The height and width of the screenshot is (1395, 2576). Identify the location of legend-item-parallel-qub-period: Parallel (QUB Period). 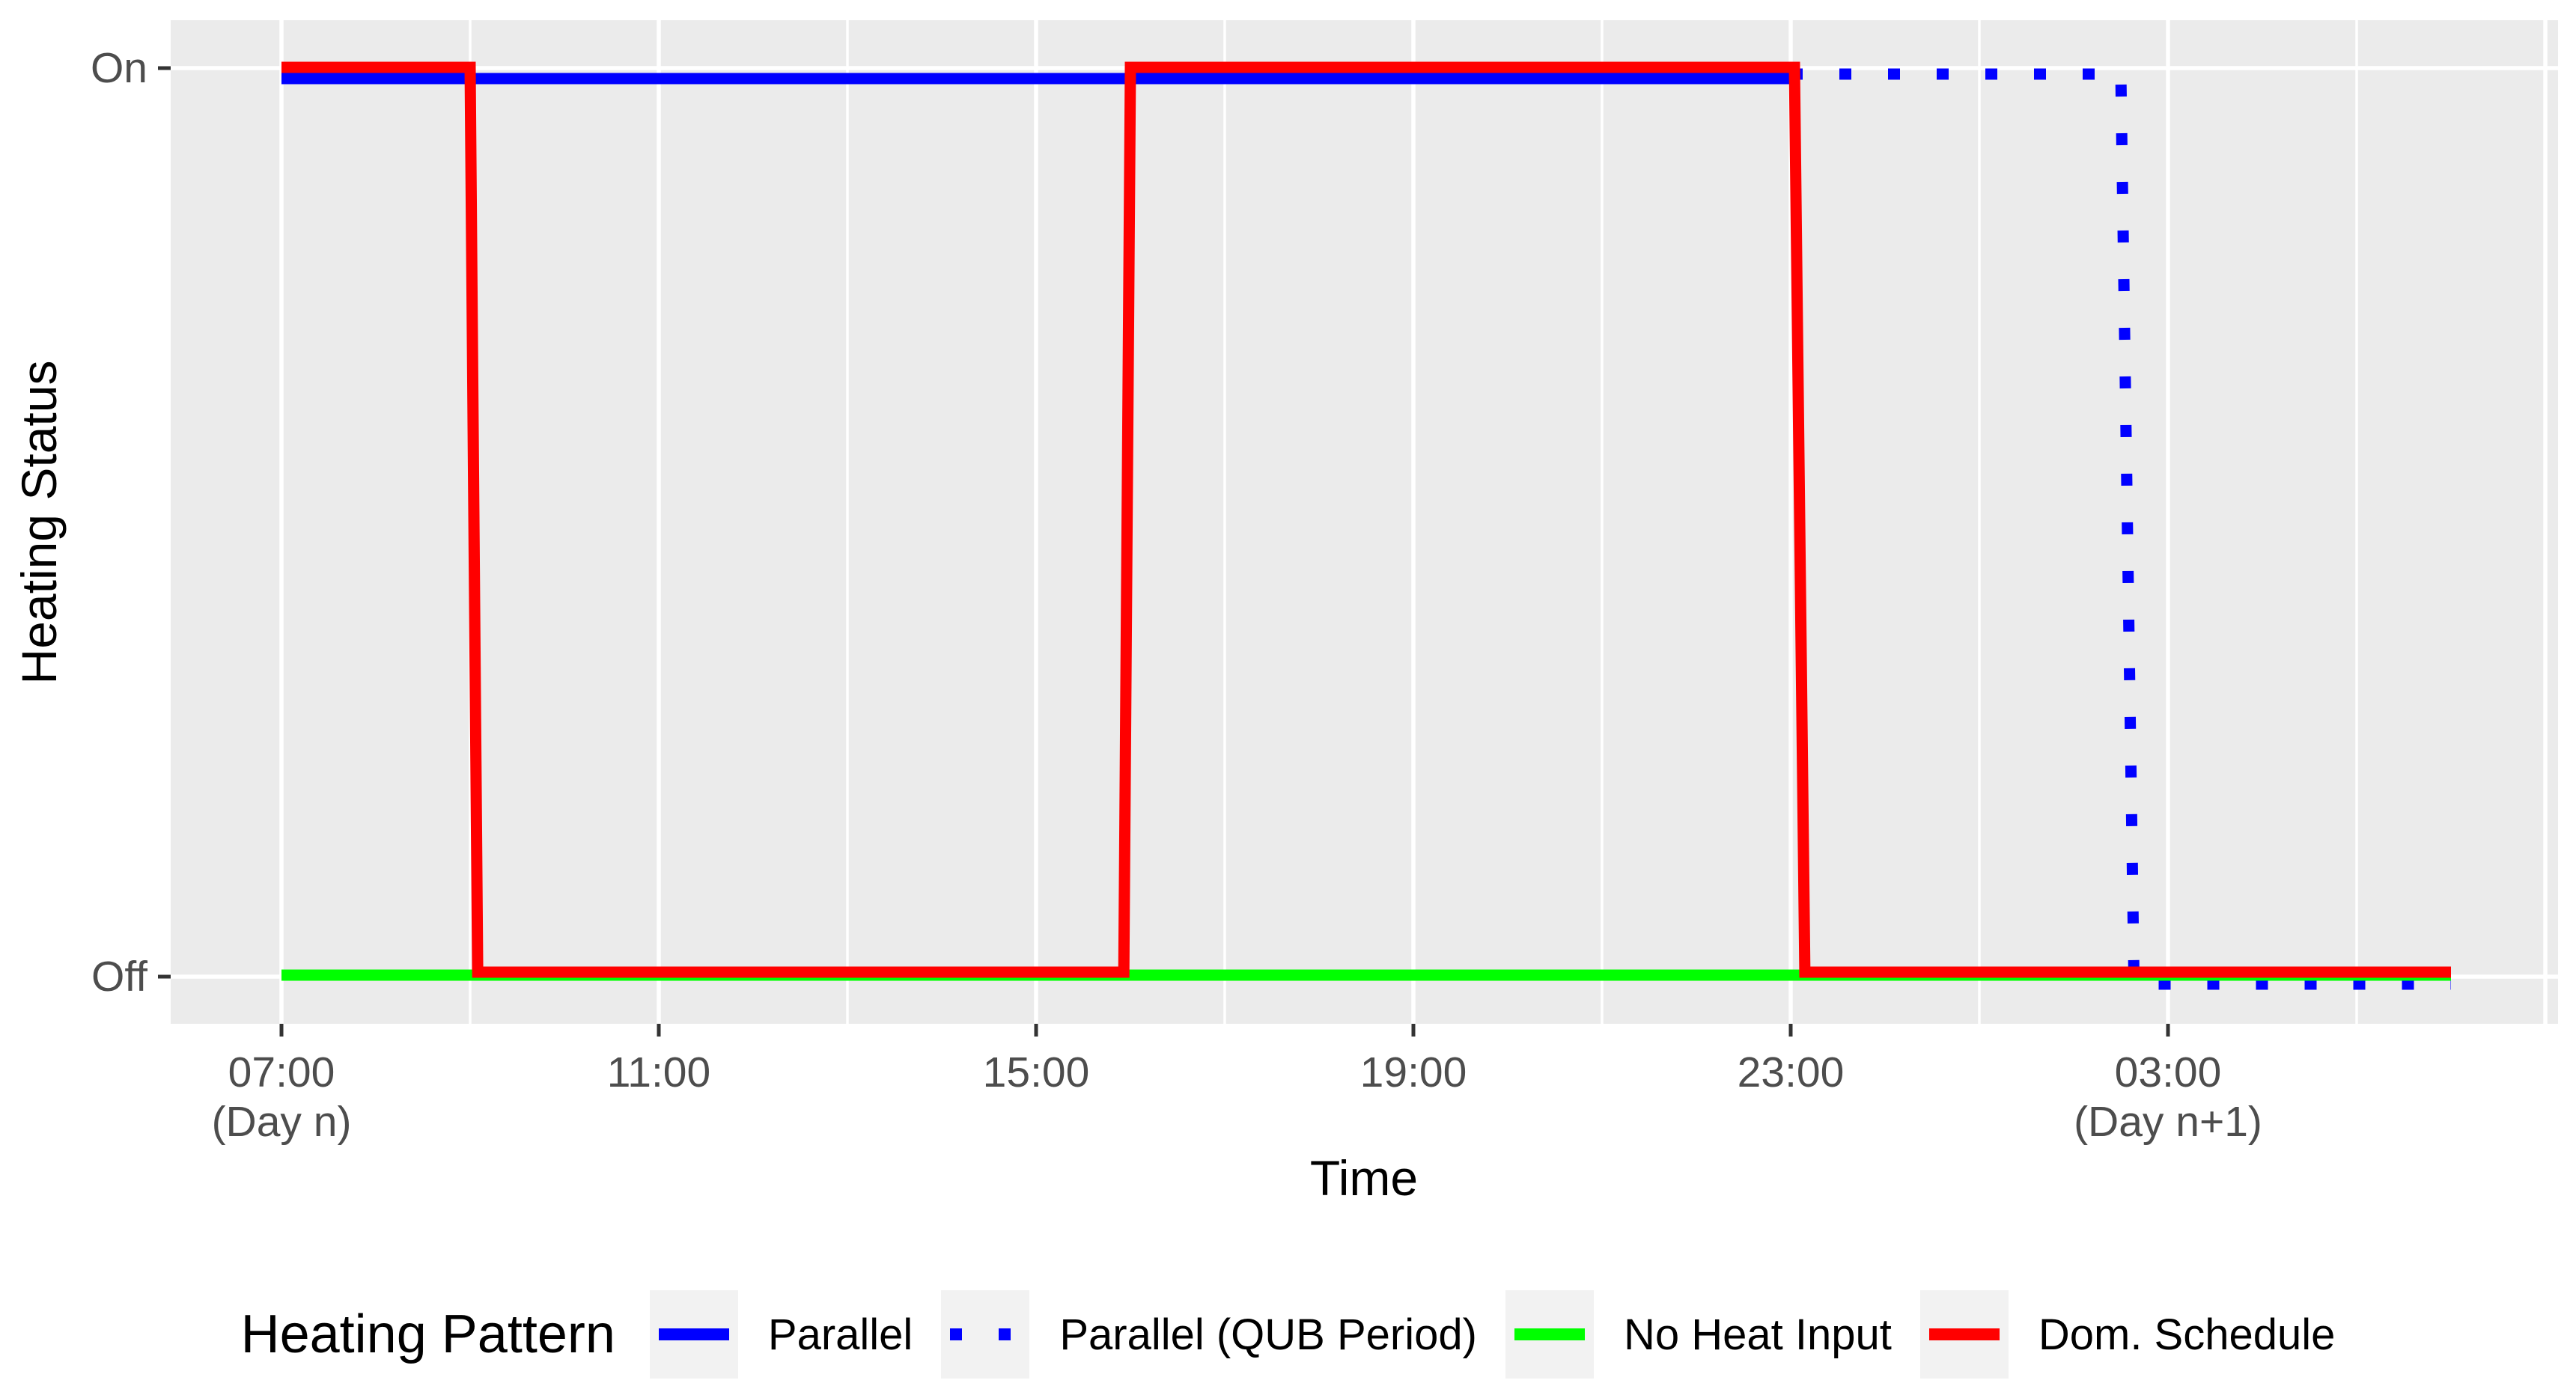
(1209, 1334).